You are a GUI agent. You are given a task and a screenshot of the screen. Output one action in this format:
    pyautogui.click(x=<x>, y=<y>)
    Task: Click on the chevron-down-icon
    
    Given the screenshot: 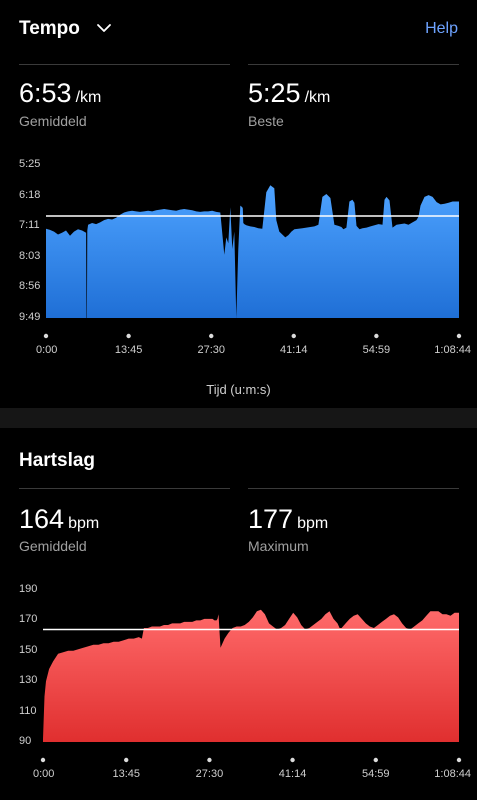 What is the action you would take?
    pyautogui.click(x=104, y=28)
    